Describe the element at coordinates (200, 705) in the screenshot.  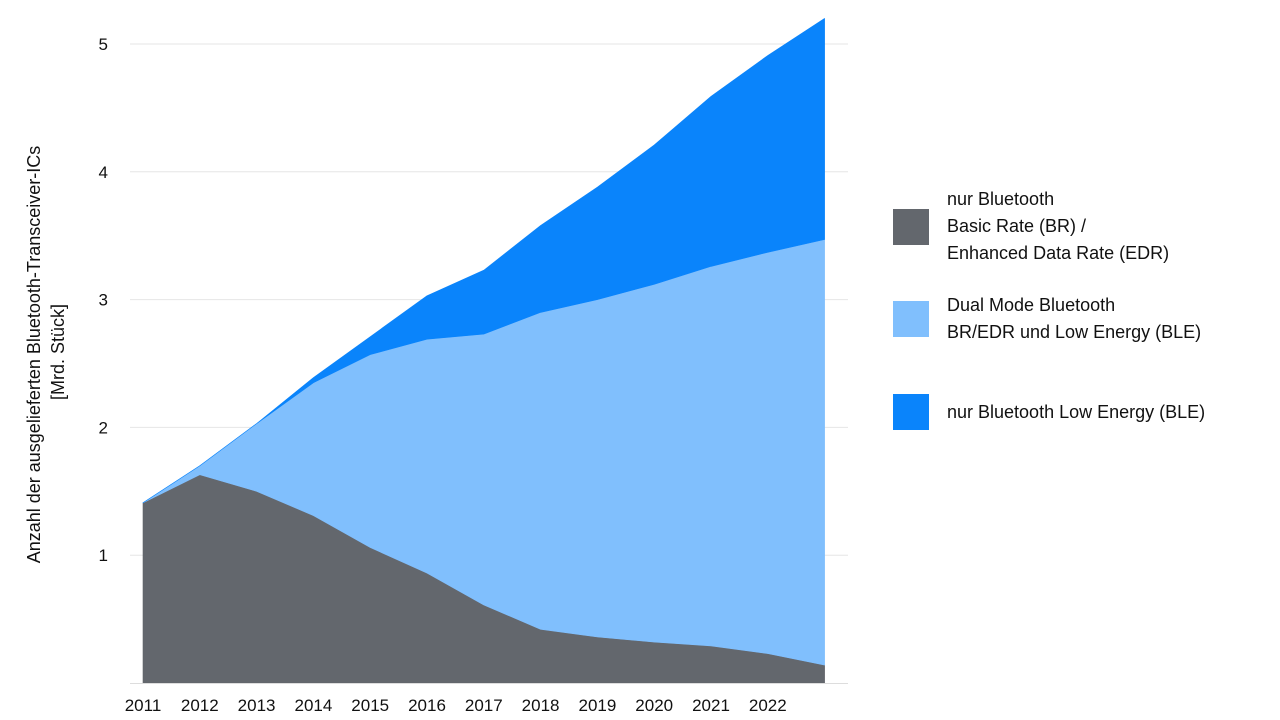
I see `x-tick-label: 2012` at that location.